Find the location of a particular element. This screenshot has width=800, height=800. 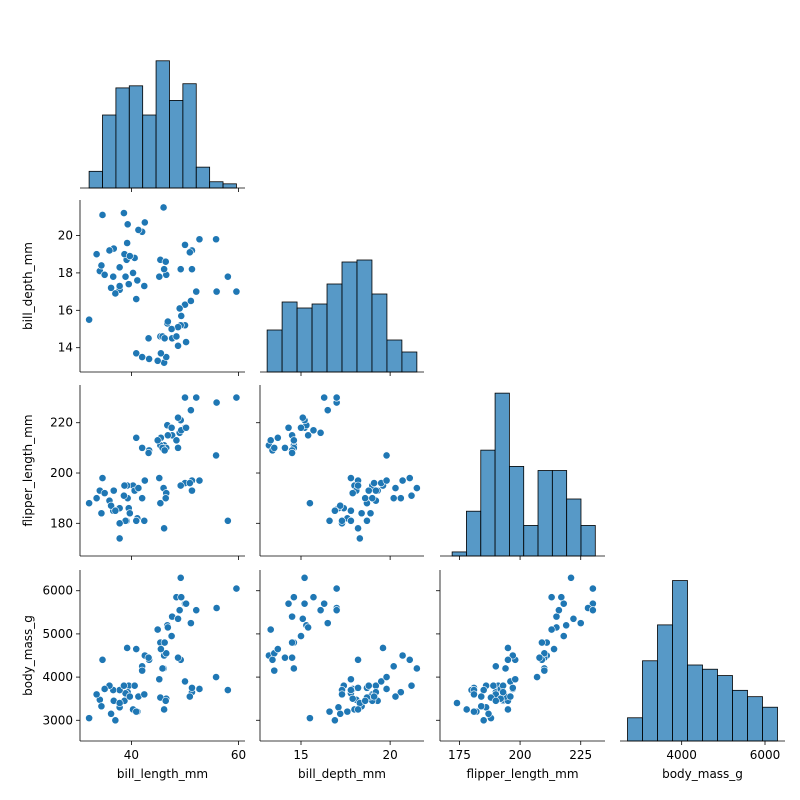

x-tick-label: 20 is located at coordinates (389, 755).